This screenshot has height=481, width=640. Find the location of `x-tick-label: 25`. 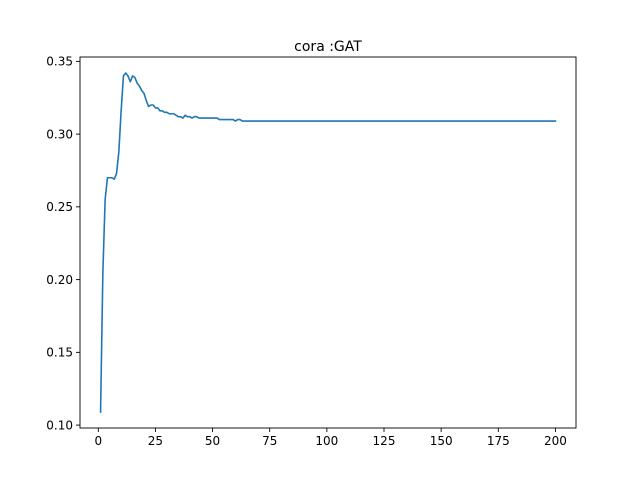

x-tick-label: 25 is located at coordinates (155, 441).